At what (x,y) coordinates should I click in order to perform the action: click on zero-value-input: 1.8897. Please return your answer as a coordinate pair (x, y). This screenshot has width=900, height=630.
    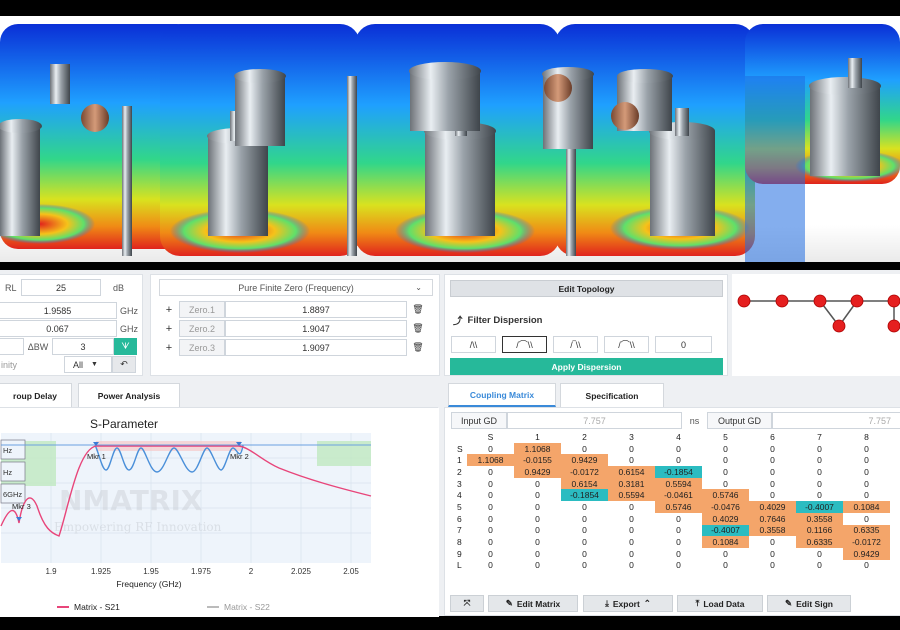
    Looking at the image, I should click on (316, 309).